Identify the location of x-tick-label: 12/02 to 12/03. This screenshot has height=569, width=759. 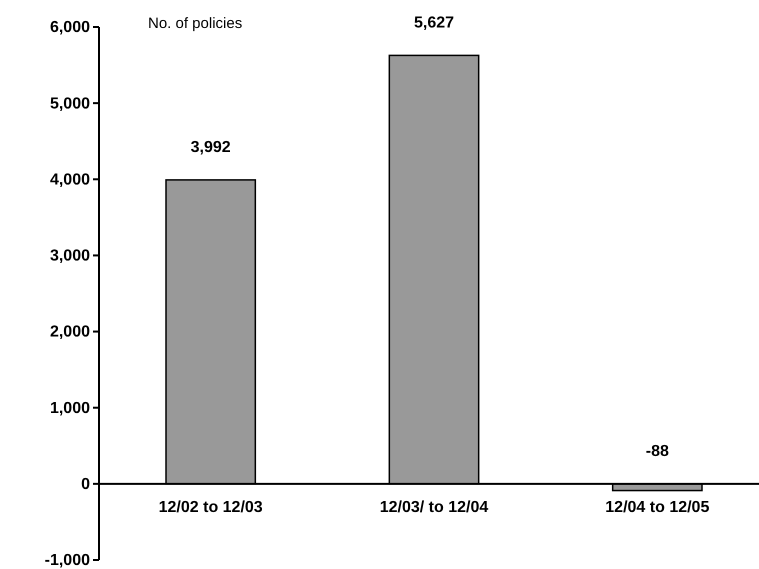
(210, 507).